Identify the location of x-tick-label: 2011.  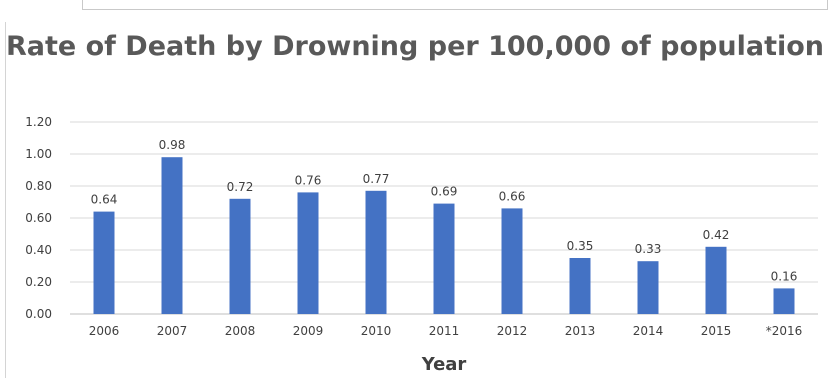
(444, 331).